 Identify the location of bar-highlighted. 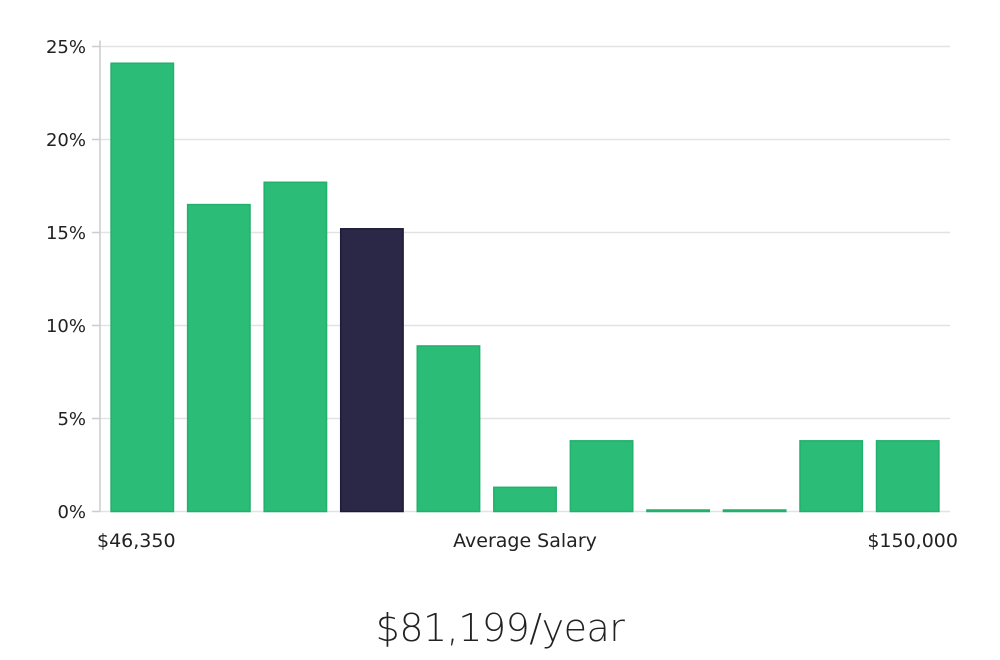
(371, 370).